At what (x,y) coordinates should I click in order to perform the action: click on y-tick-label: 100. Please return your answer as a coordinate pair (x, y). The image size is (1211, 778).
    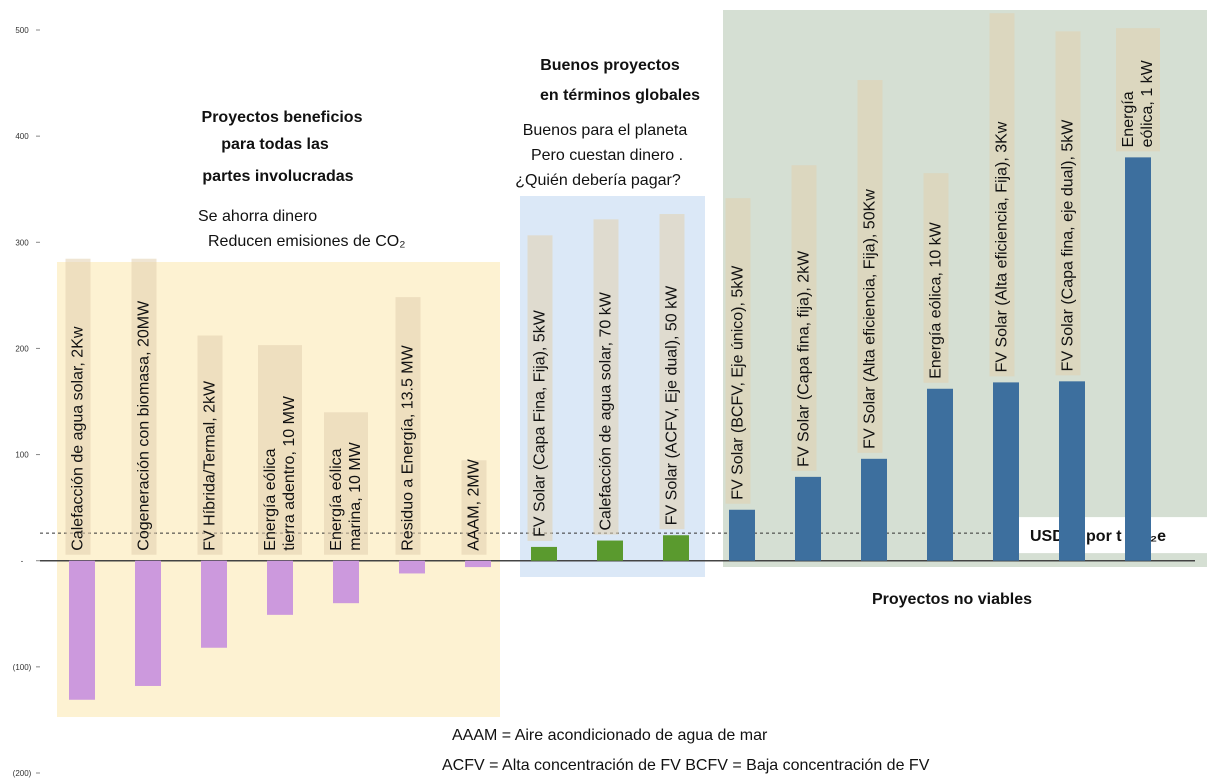
    Looking at the image, I should click on (22, 455).